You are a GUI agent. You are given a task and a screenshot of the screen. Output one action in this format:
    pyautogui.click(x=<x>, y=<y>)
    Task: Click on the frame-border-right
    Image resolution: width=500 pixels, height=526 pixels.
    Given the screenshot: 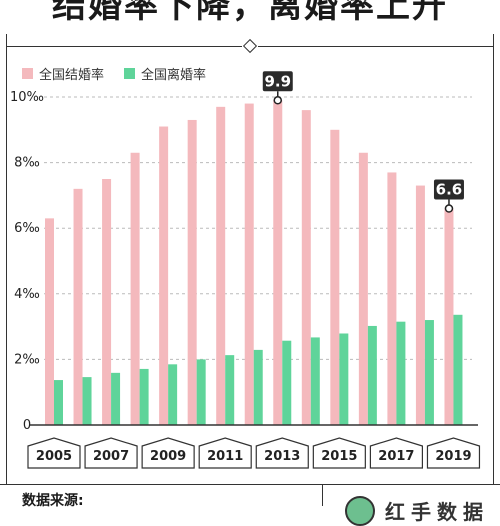 What is the action you would take?
    pyautogui.click(x=493, y=259)
    